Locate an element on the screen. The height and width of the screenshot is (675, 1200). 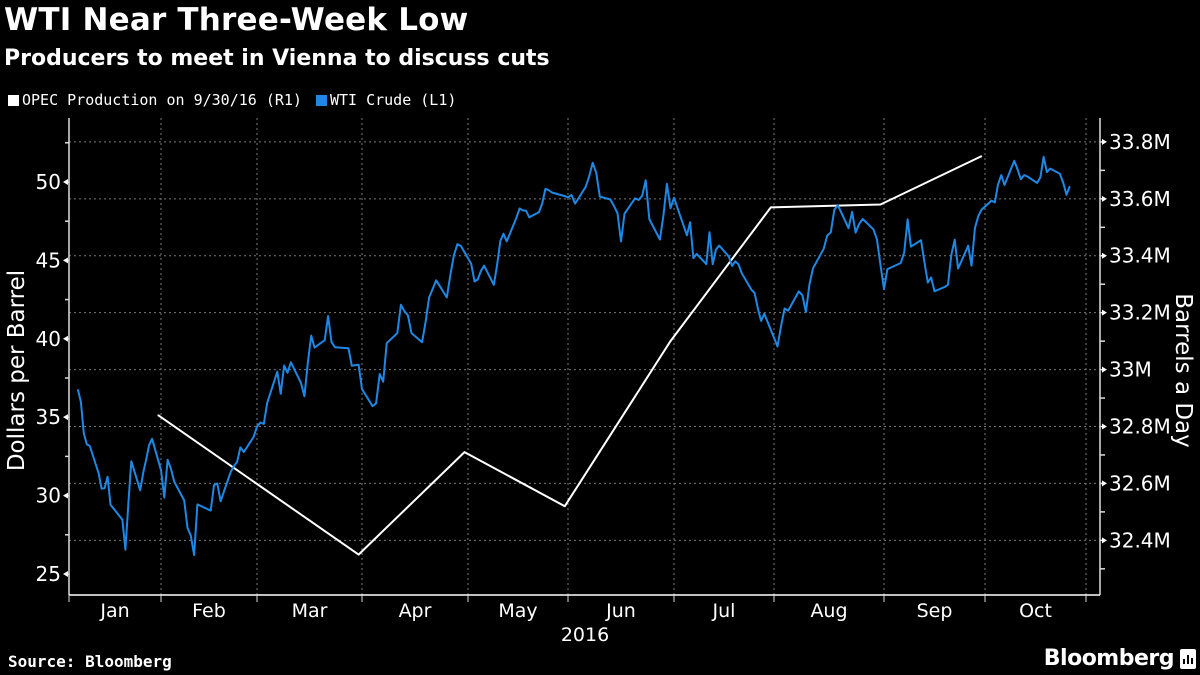
logo-text: Bloomberg is located at coordinates (1109, 658).